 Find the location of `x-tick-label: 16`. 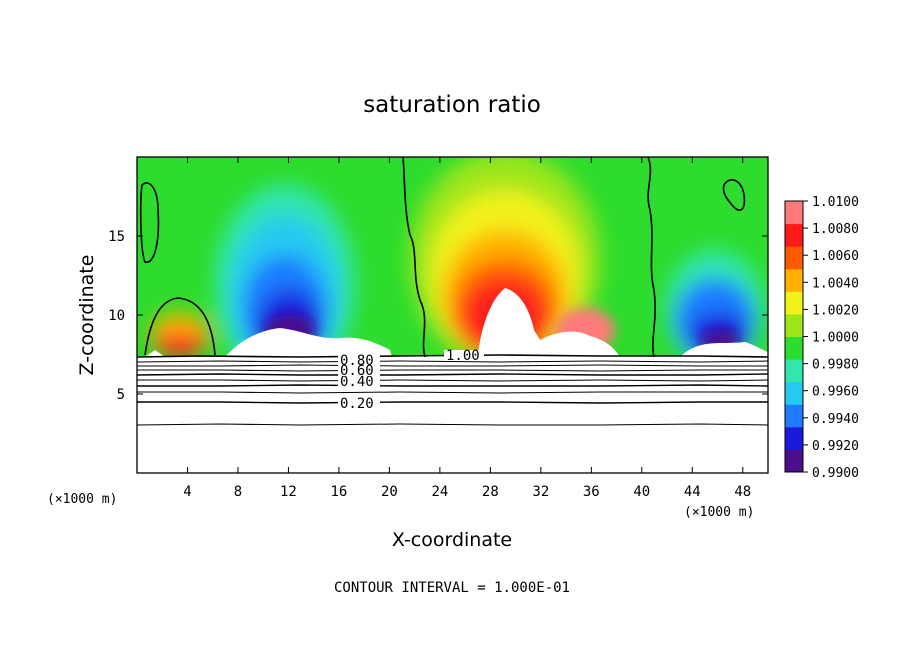

x-tick-label: 16 is located at coordinates (338, 492).